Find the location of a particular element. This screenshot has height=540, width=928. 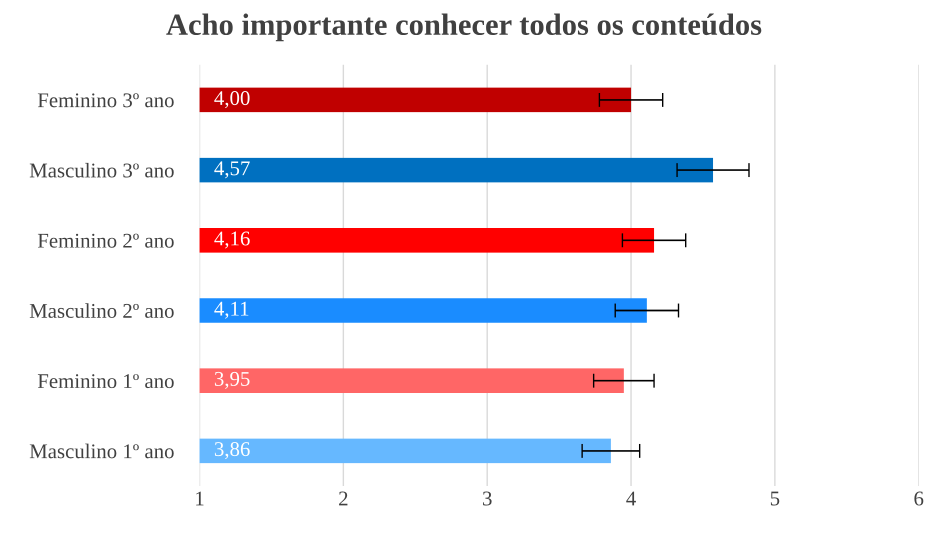

chart-title: Acho importante conhecer todos os conteúdos is located at coordinates (464, 28).